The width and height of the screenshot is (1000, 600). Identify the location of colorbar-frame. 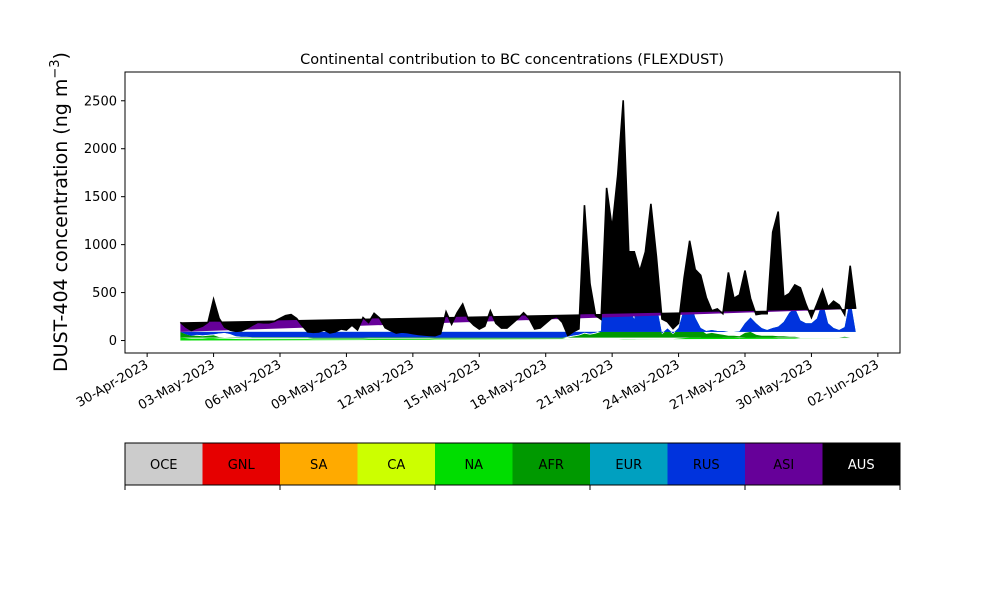
(512, 464).